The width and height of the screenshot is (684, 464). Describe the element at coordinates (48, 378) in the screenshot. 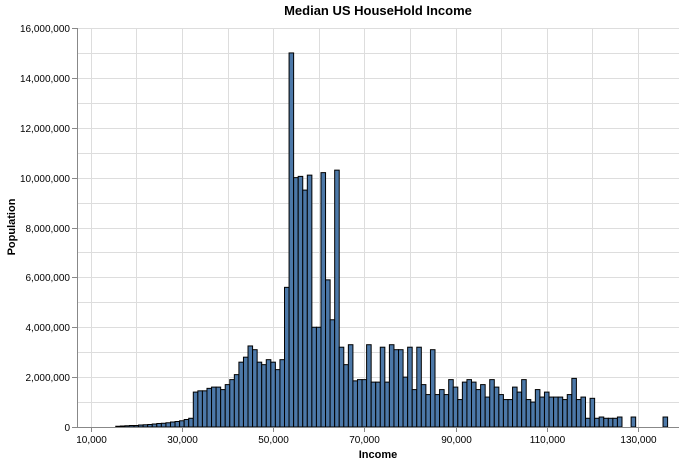

I see `y-tick-label: 2,000,000` at that location.